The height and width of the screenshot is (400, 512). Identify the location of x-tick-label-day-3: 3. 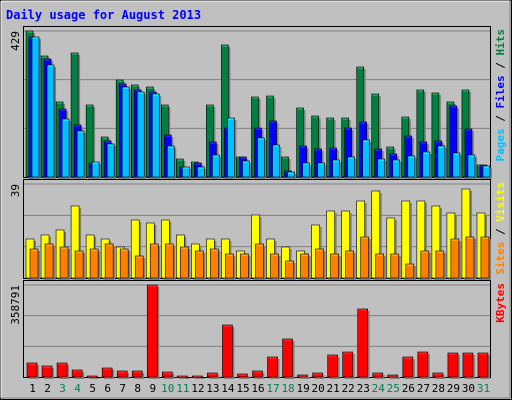
(62, 388).